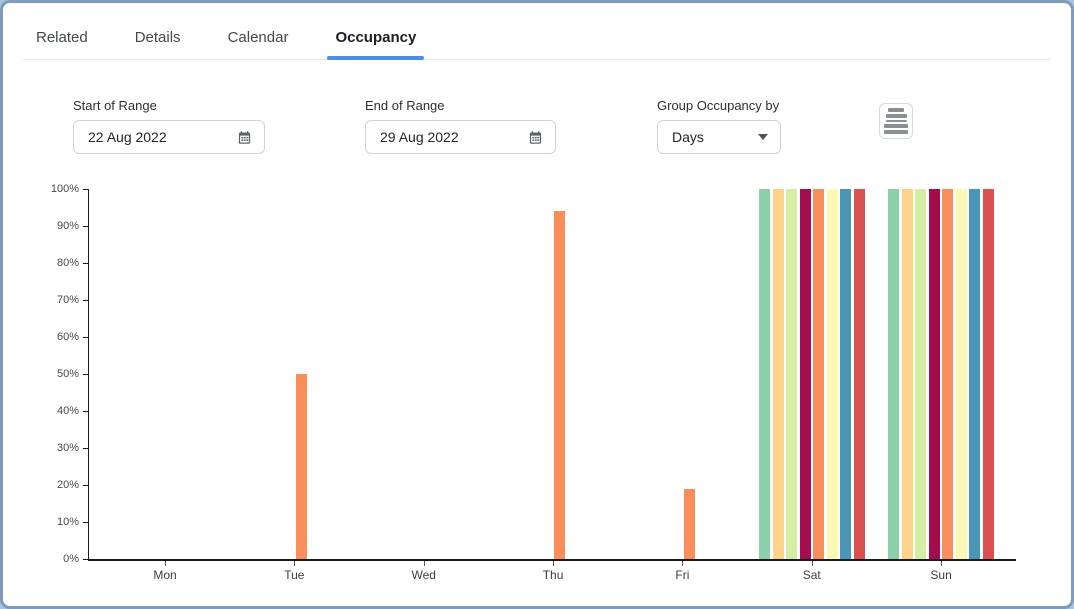  I want to click on y-tick-label: 100%, so click(64, 189).